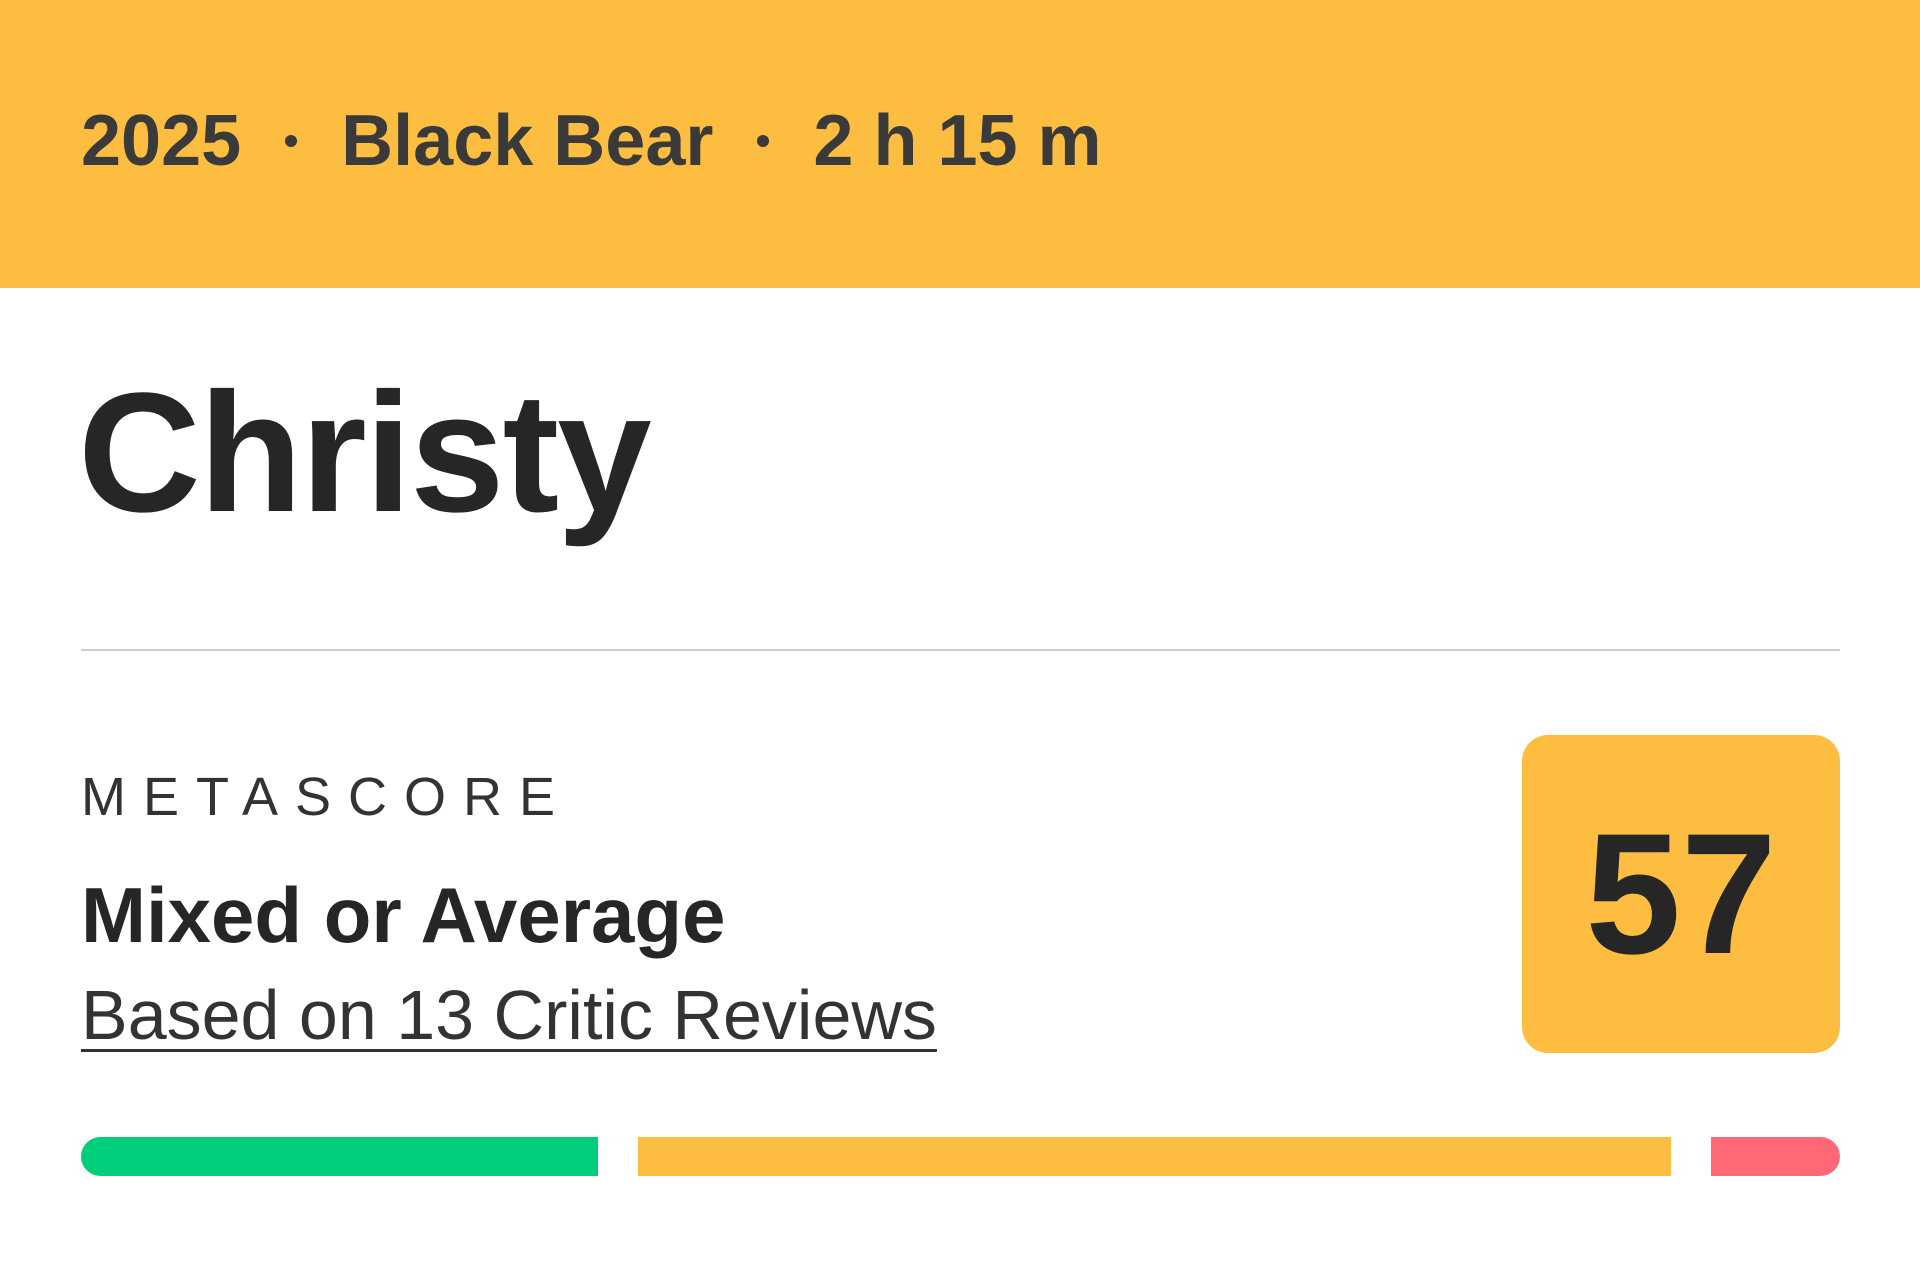 This screenshot has height=1269, width=1920. I want to click on metascore-badge: 57, so click(1681, 894).